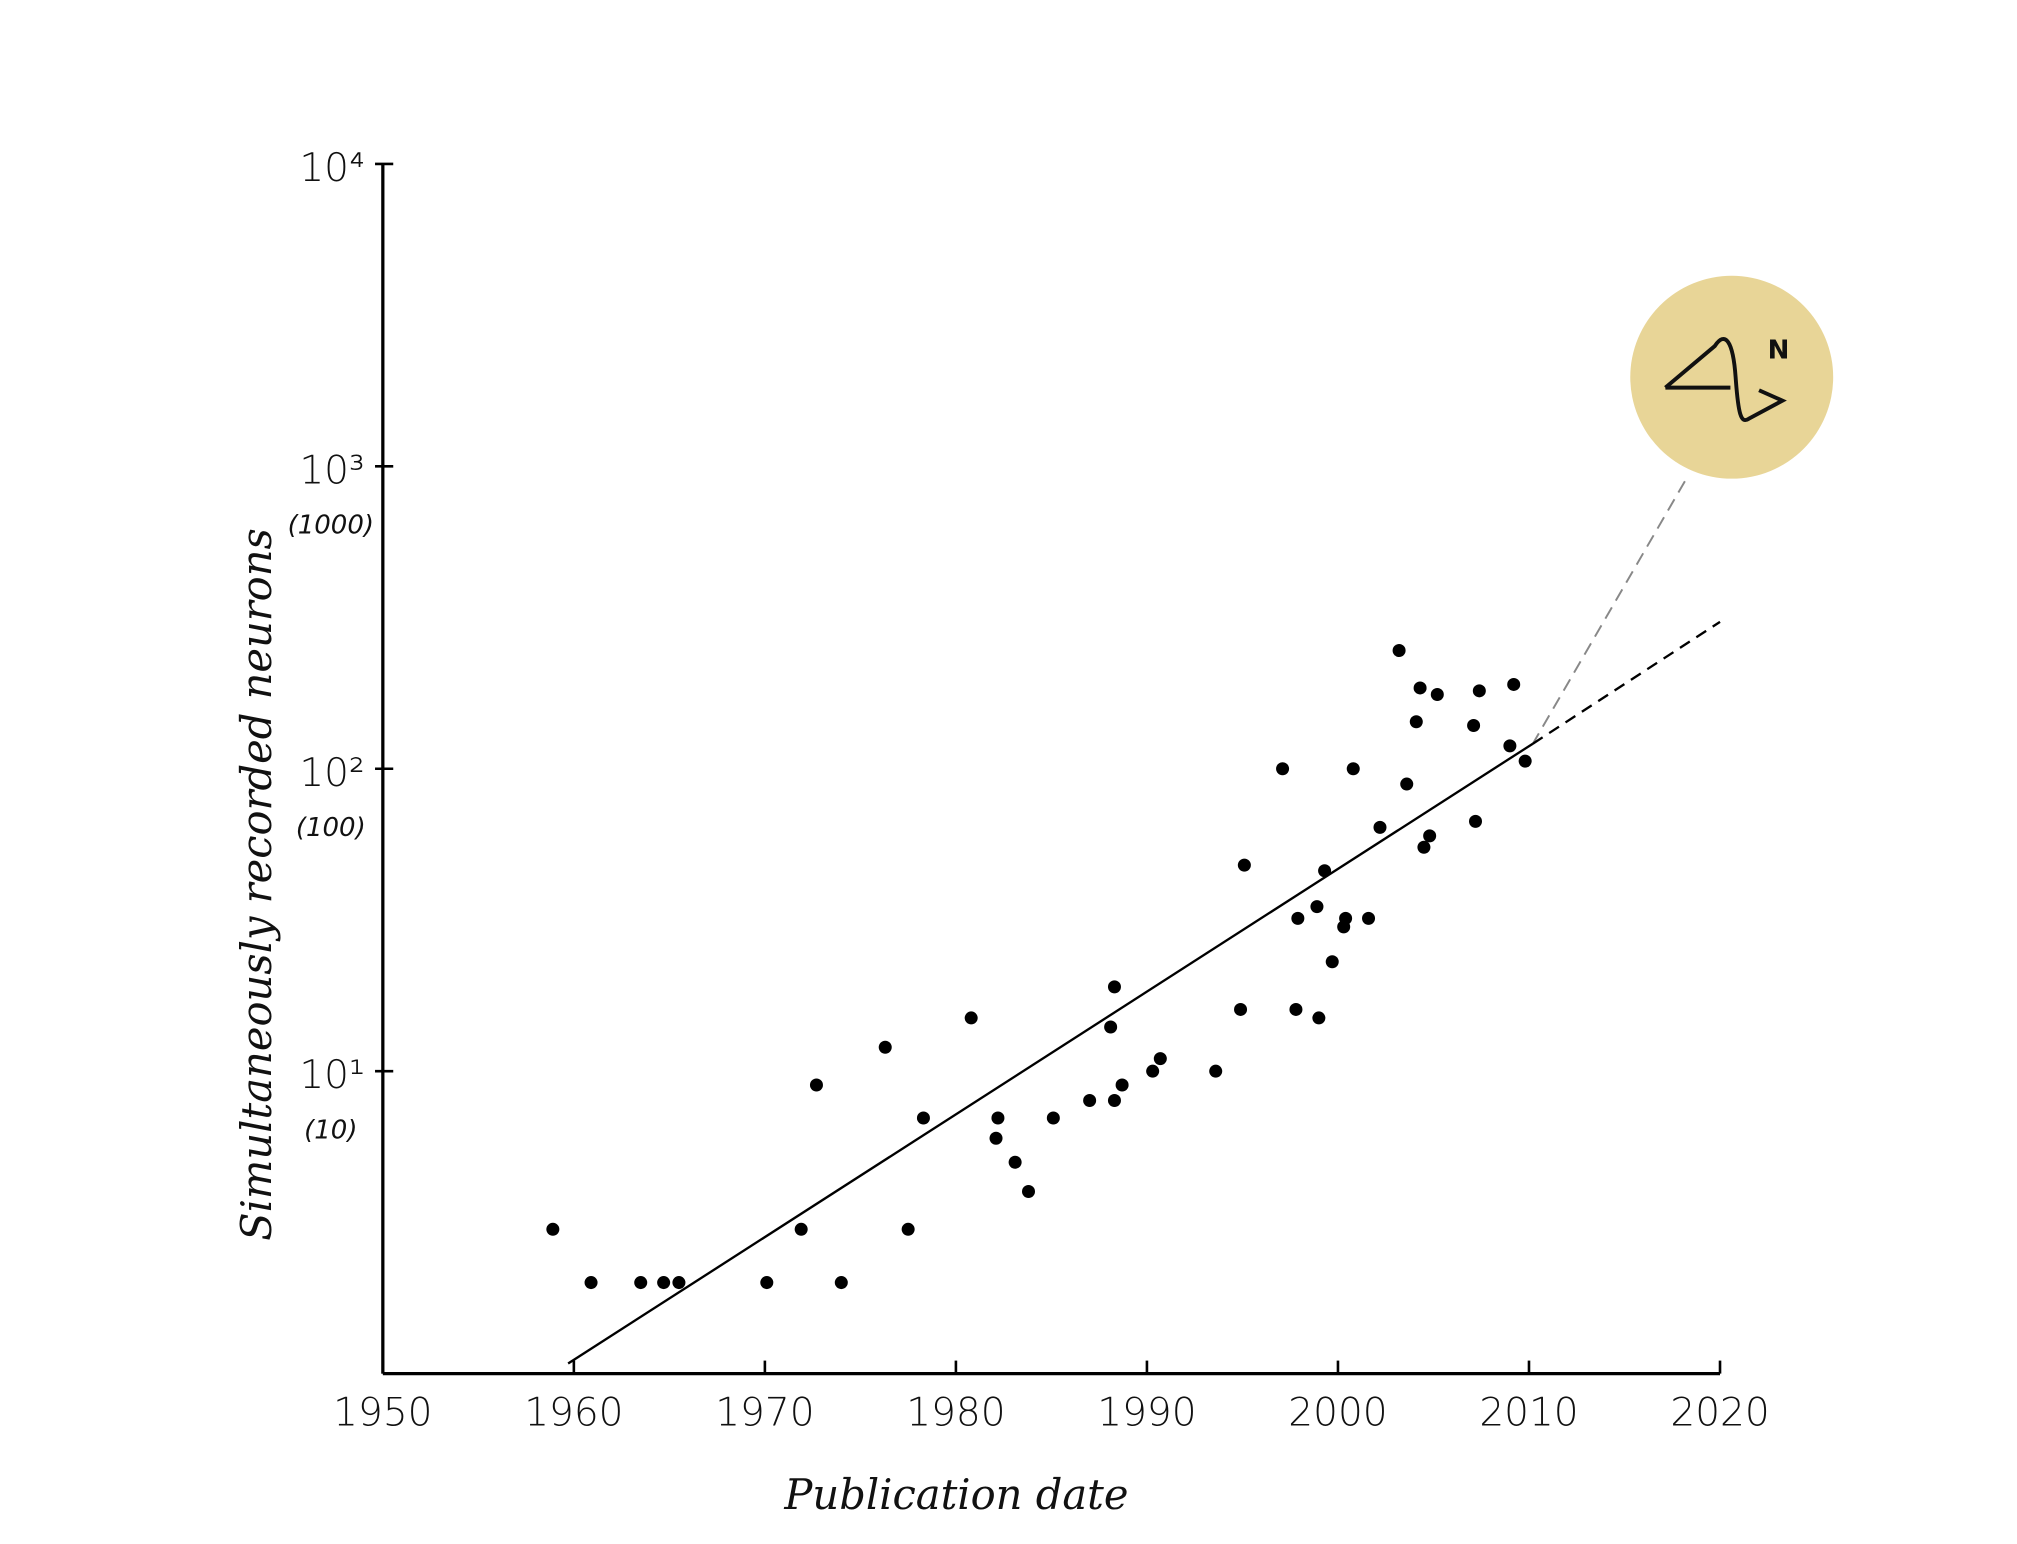 The image size is (2017, 1544). Describe the element at coordinates (331, 773) in the screenshot. I see `y-tick-label: 10²` at that location.